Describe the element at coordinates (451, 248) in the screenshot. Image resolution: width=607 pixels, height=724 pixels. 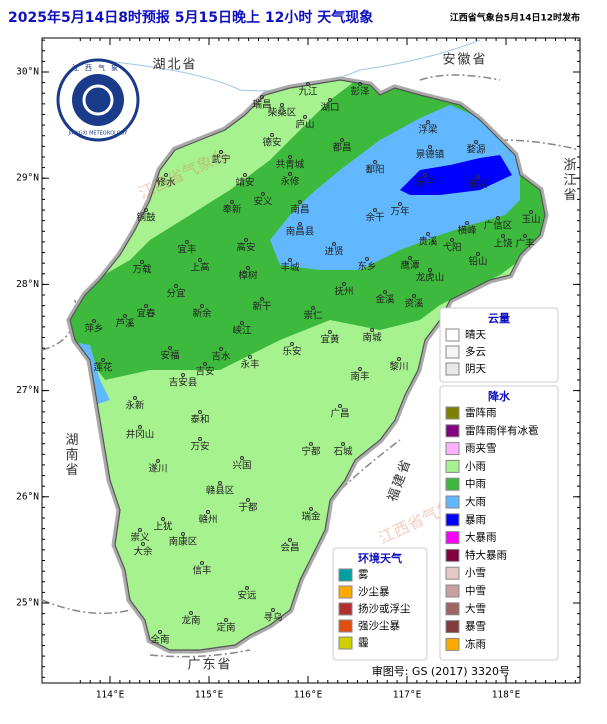
I see `city-label: 弋阳` at that location.